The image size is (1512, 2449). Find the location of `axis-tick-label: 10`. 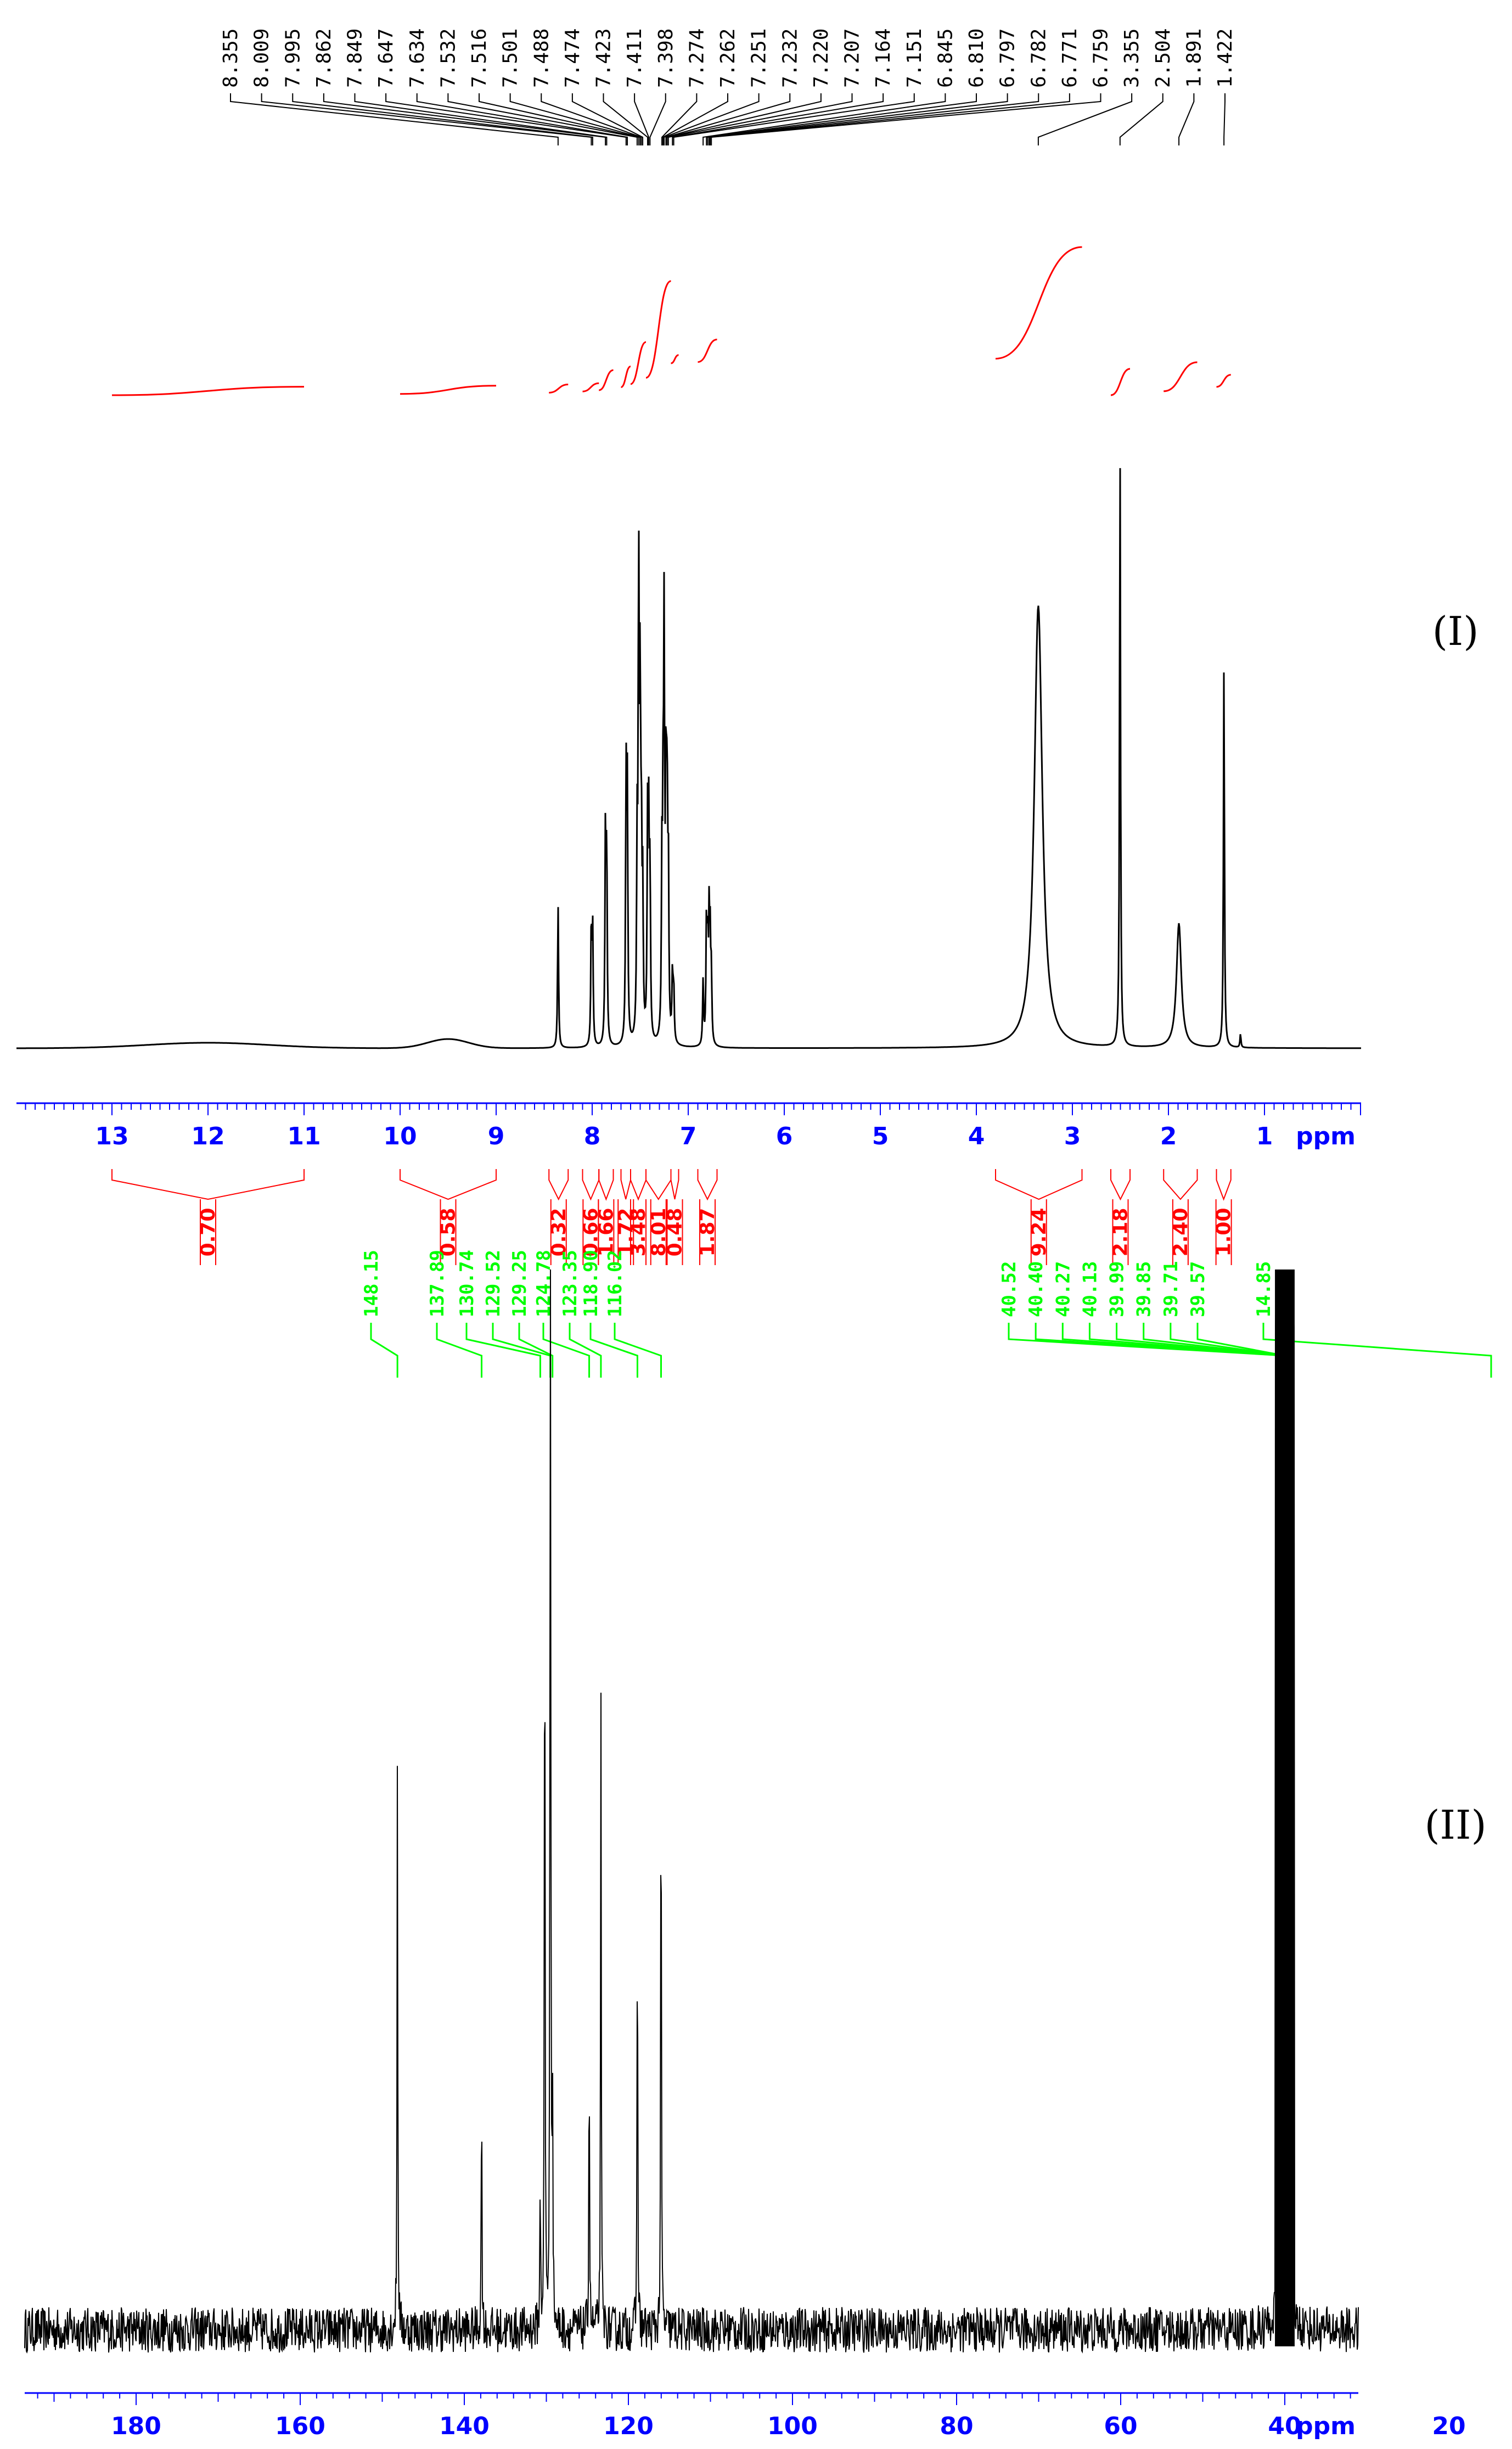

axis-tick-label: 10 is located at coordinates (400, 1136).